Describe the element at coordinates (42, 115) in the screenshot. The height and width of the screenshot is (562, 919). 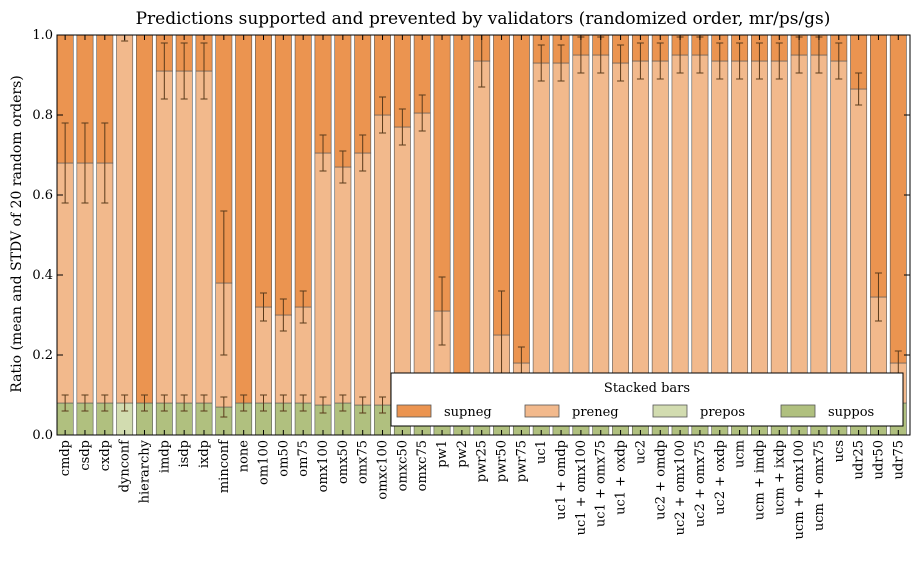
I see `y-tick-label: 0.8` at that location.